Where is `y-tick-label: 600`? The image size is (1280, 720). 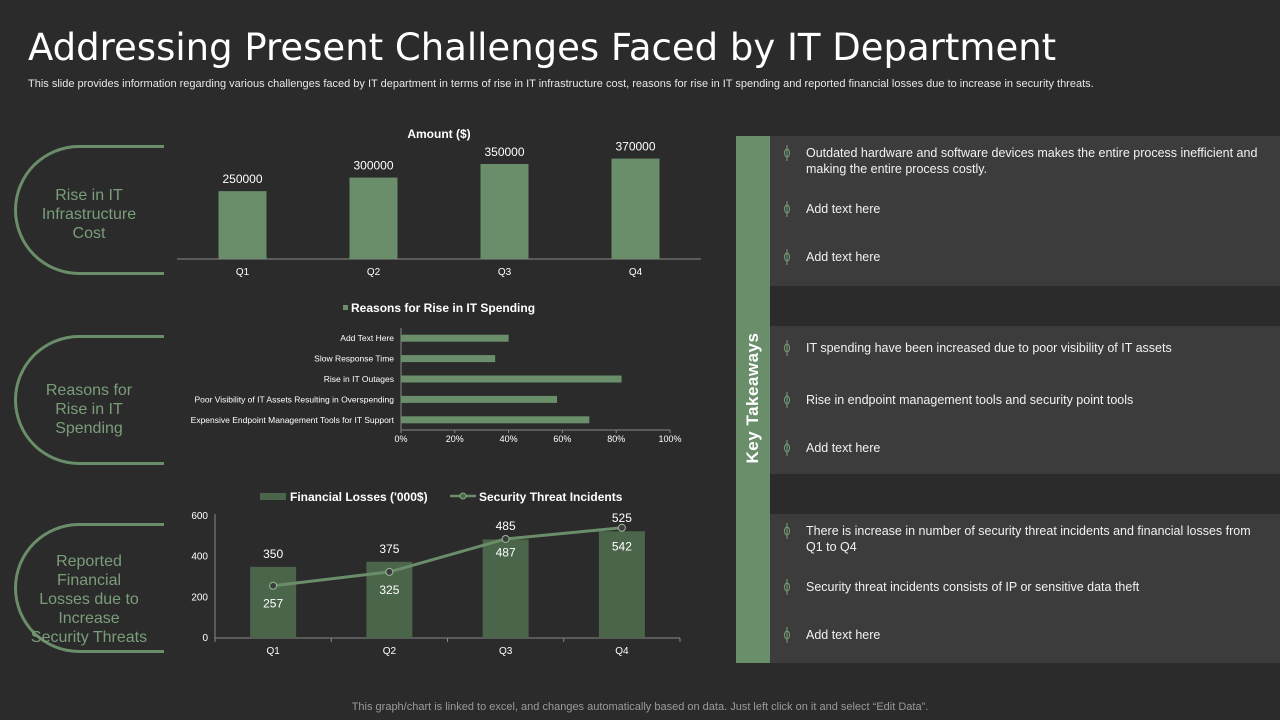 y-tick-label: 600 is located at coordinates (199, 516).